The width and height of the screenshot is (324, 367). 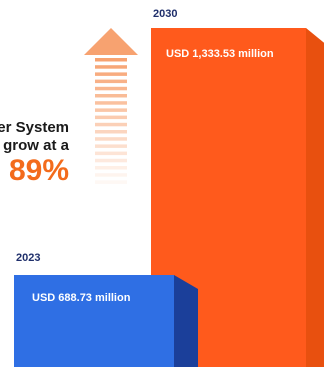 I want to click on category-label-2023: 2023, so click(x=28, y=258).